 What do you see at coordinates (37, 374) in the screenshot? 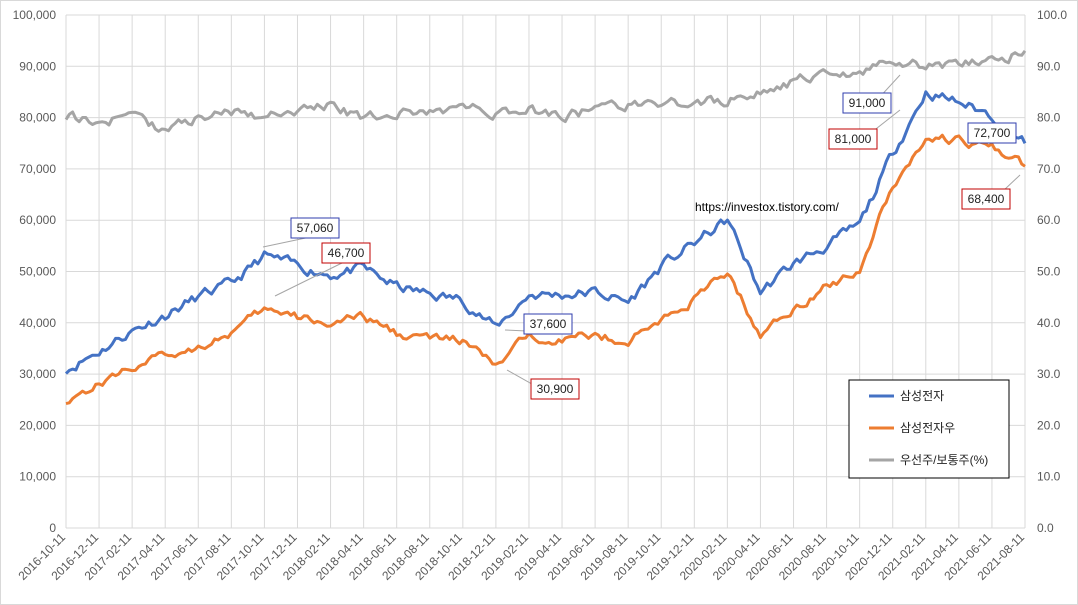
I see `y-tick-label: 30,000` at bounding box center [37, 374].